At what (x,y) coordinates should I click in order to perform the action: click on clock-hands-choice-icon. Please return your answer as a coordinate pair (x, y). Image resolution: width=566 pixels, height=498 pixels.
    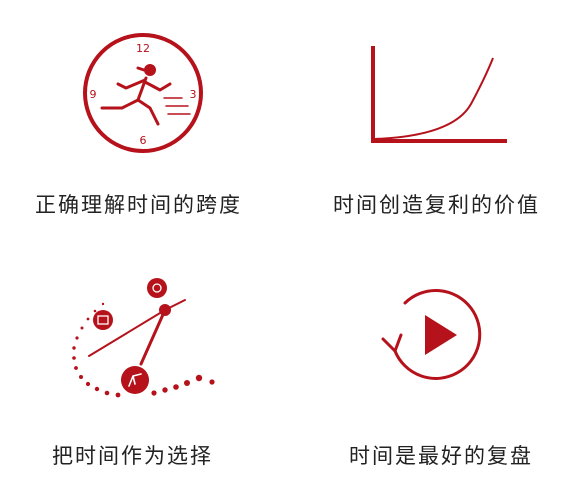
    Looking at the image, I should click on (143, 338).